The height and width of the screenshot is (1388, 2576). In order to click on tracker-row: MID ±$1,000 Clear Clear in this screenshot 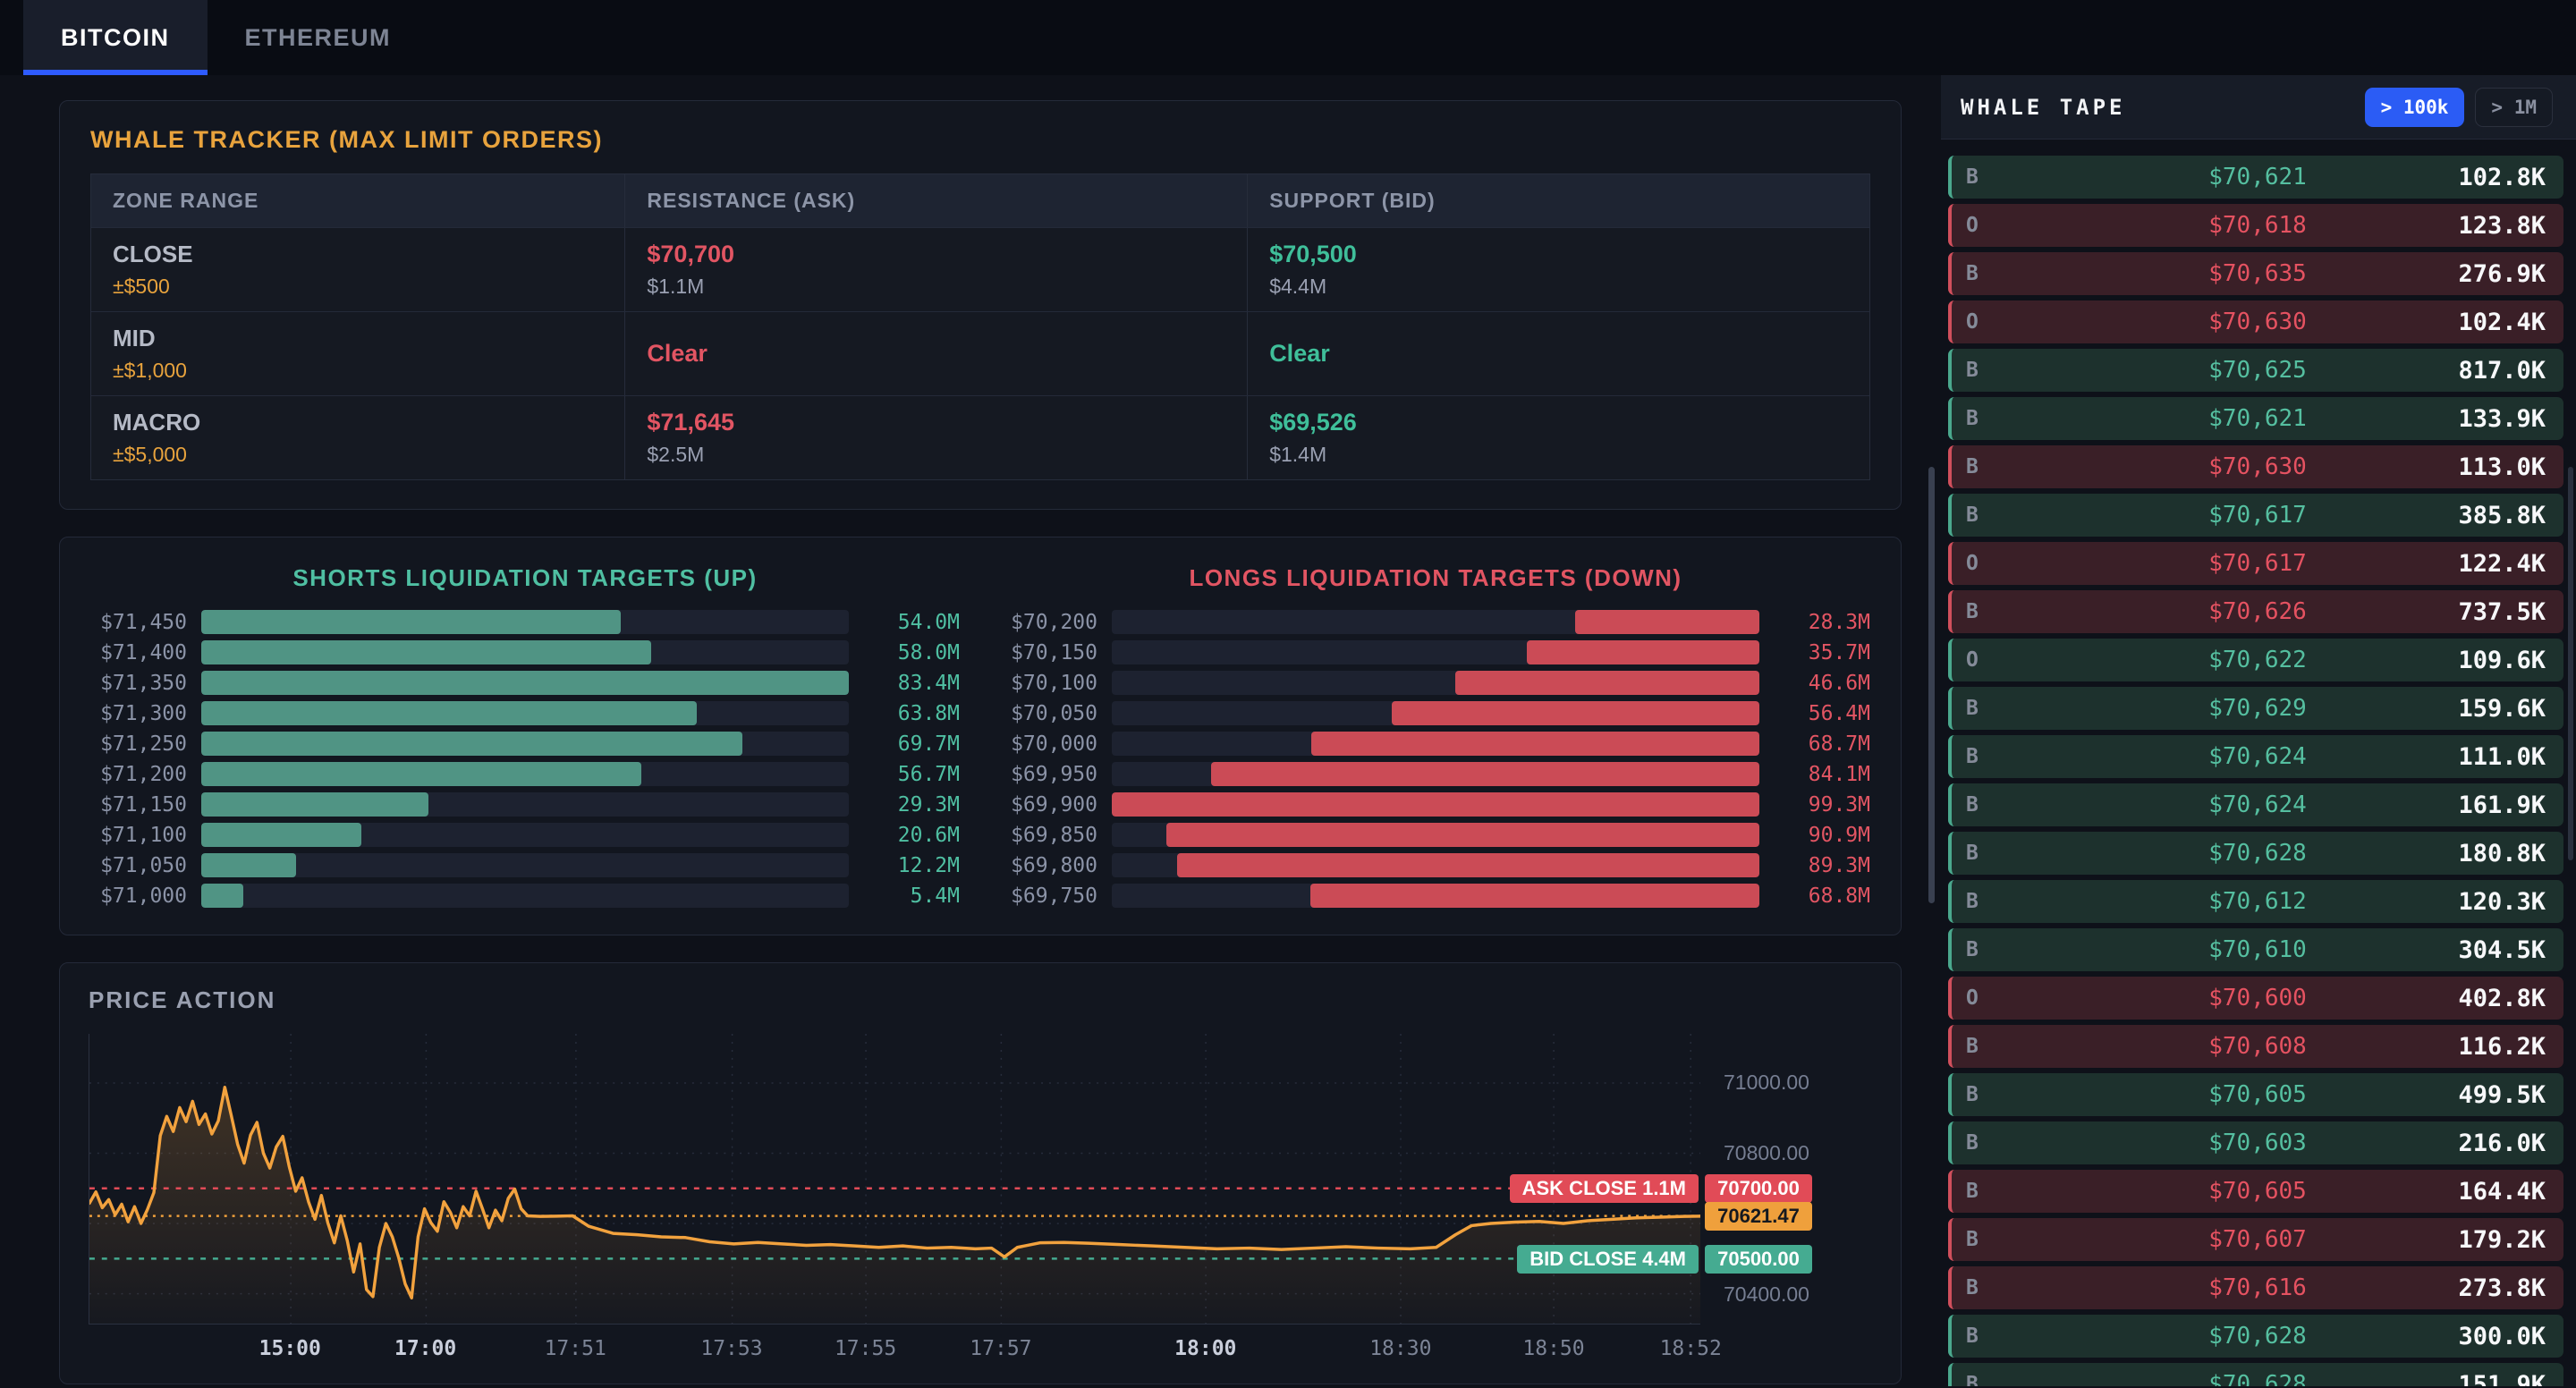, I will do `click(980, 353)`.